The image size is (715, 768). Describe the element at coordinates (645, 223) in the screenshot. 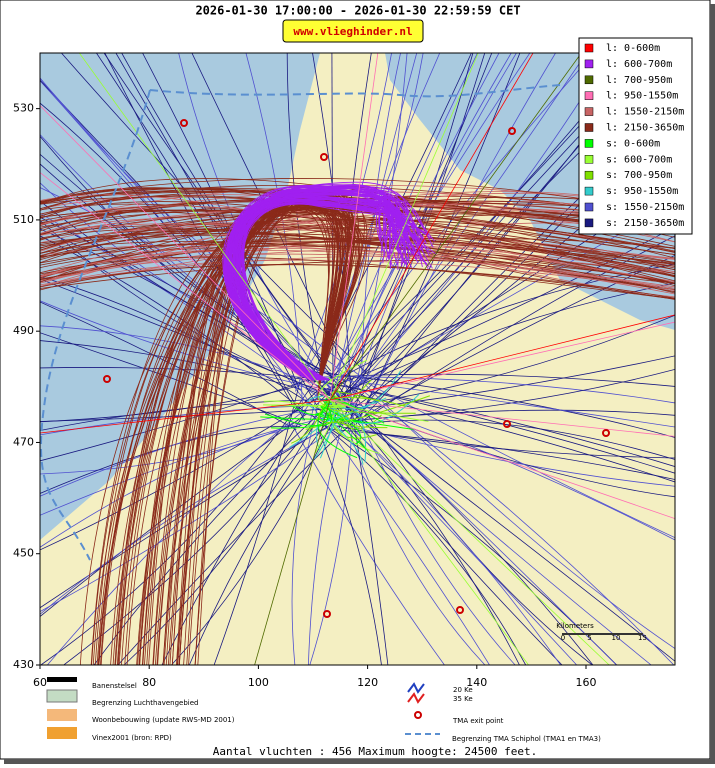

I see `legend-label: s: 2150-3650m` at that location.